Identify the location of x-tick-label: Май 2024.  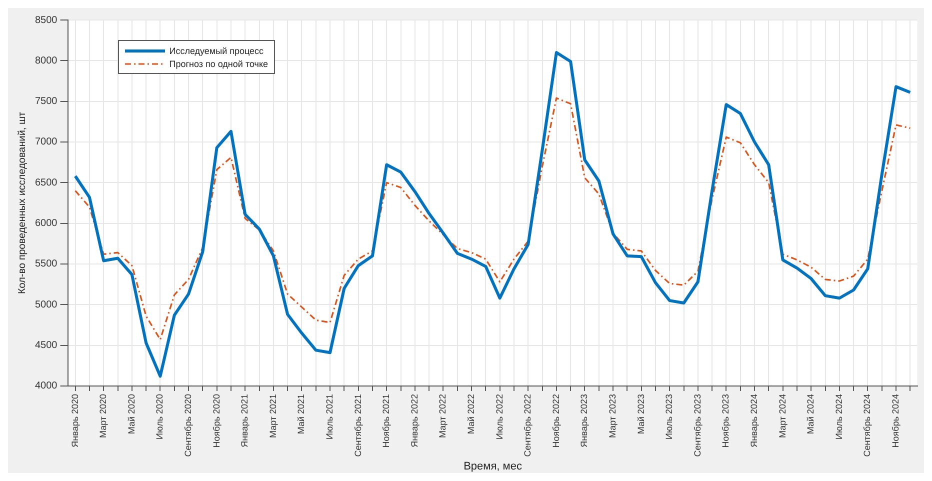
(811, 414).